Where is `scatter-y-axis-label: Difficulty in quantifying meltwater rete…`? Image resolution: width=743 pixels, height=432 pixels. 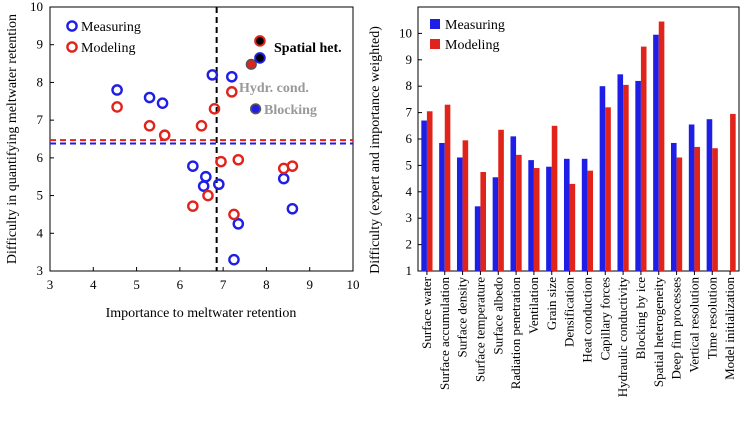
scatter-y-axis-label: Difficulty in quantifying meltwater rete… is located at coordinates (12, 139).